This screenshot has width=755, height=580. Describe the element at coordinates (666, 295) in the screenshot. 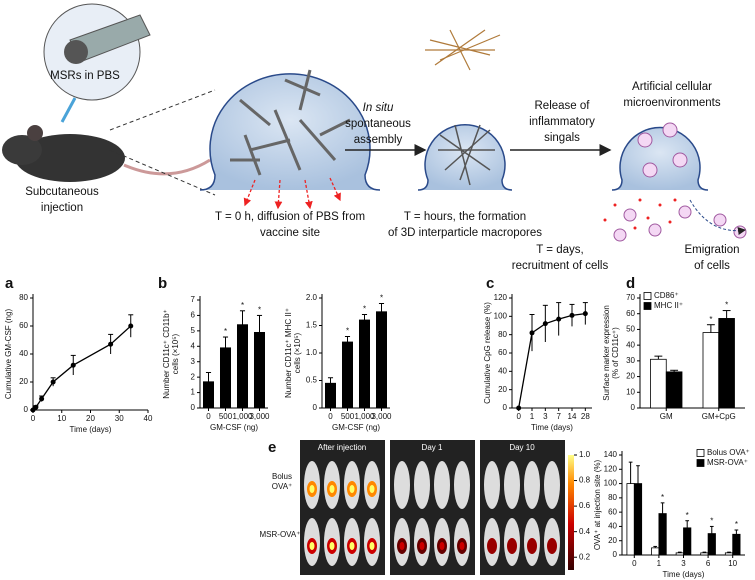

I see `legend-label: CD86⁺` at that location.